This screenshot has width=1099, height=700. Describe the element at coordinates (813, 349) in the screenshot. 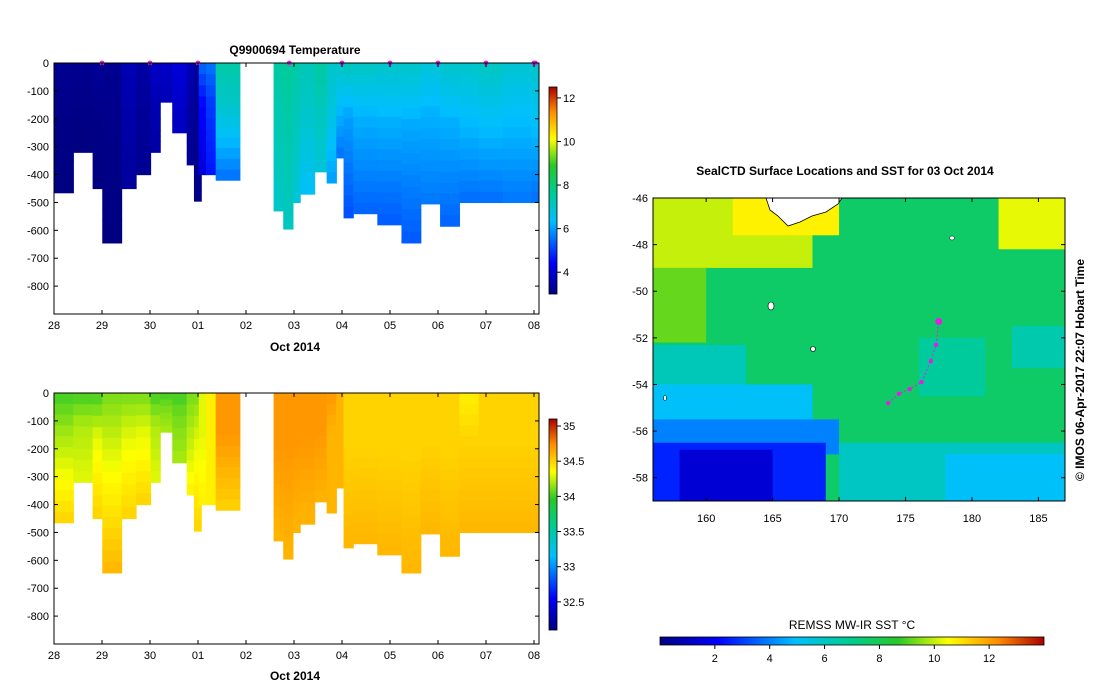

I see `island-campbell` at that location.